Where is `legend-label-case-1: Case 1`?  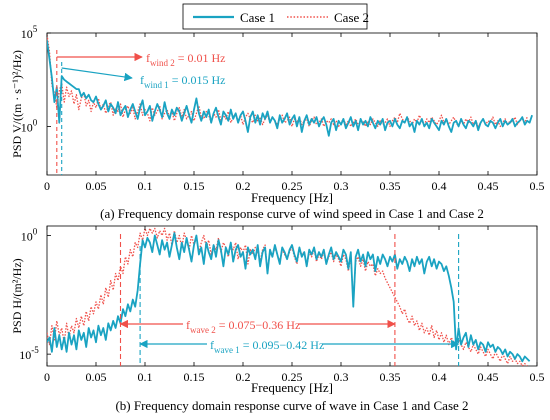 legend-label-case-1: Case 1 is located at coordinates (257, 17).